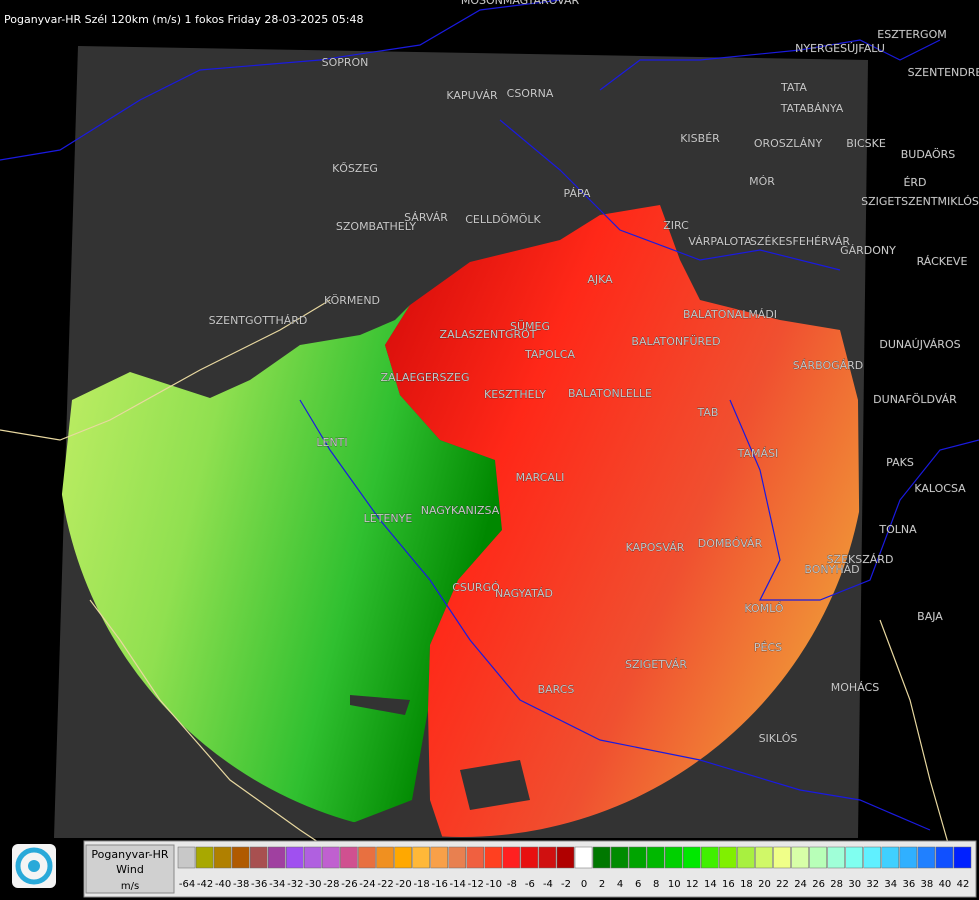 The image size is (979, 900). I want to click on place-label: SZENTGOTTHÁRD, so click(258, 320).